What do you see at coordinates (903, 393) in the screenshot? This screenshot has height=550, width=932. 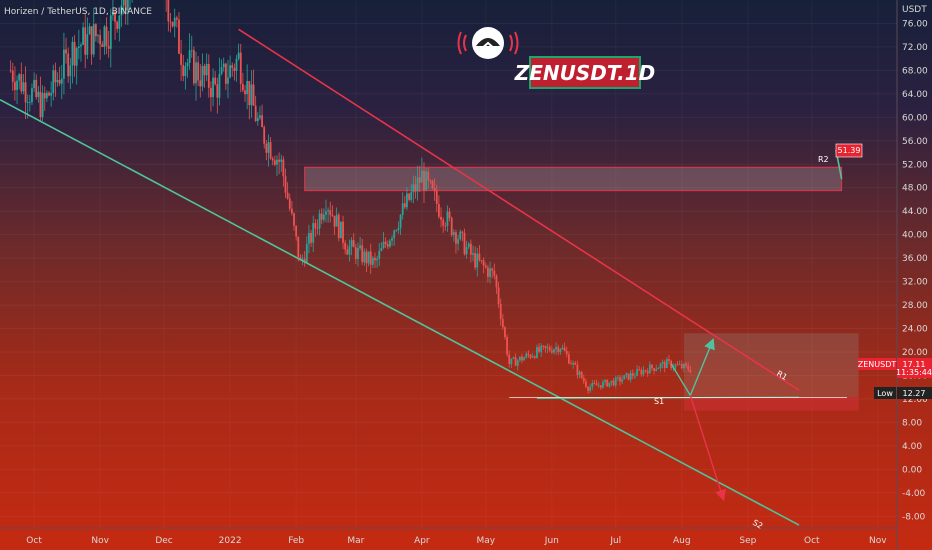 I see `low-price-tag: Low 12.27` at bounding box center [903, 393].